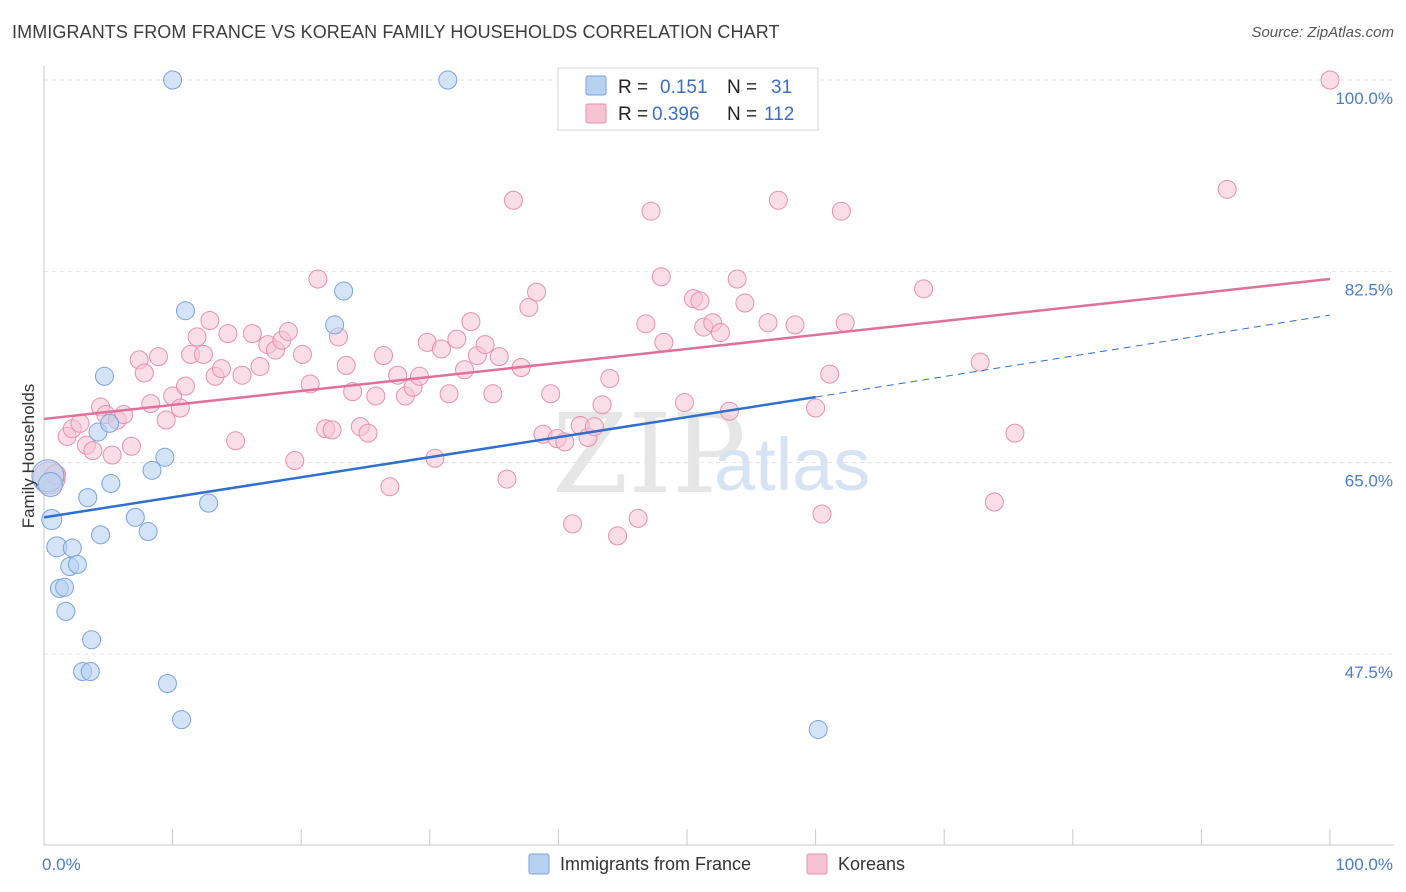  I want to click on koreans-trend-line, so click(687, 349).